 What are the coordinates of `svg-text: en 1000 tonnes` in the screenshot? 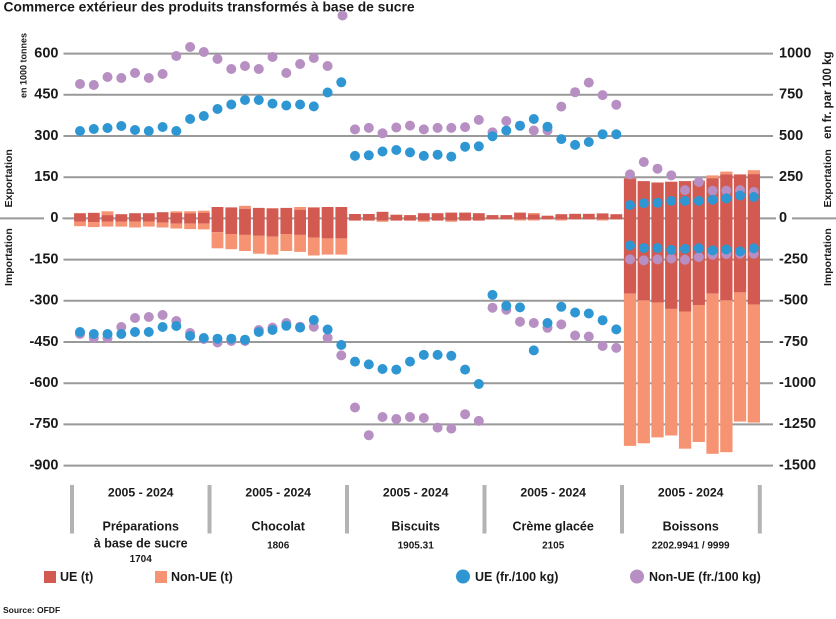 It's located at (24, 65).